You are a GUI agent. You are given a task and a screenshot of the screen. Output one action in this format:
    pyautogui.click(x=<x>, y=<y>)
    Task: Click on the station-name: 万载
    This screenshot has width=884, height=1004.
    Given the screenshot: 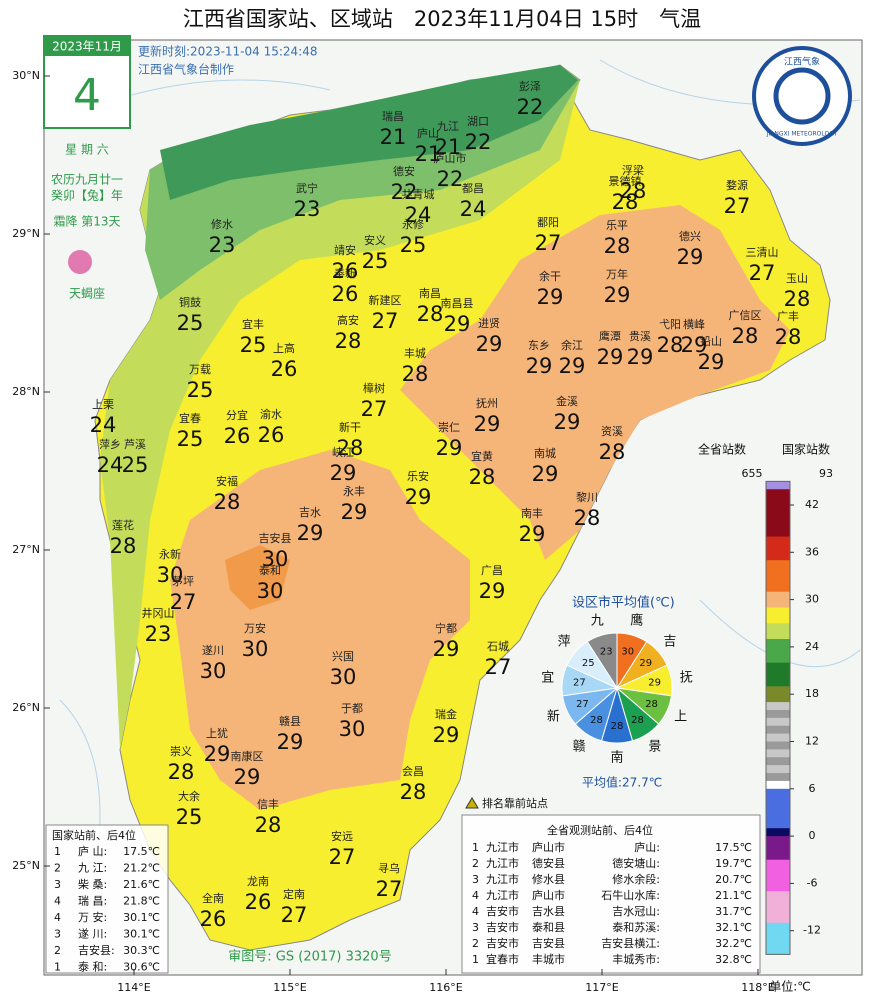 What is the action you would take?
    pyautogui.click(x=200, y=369)
    